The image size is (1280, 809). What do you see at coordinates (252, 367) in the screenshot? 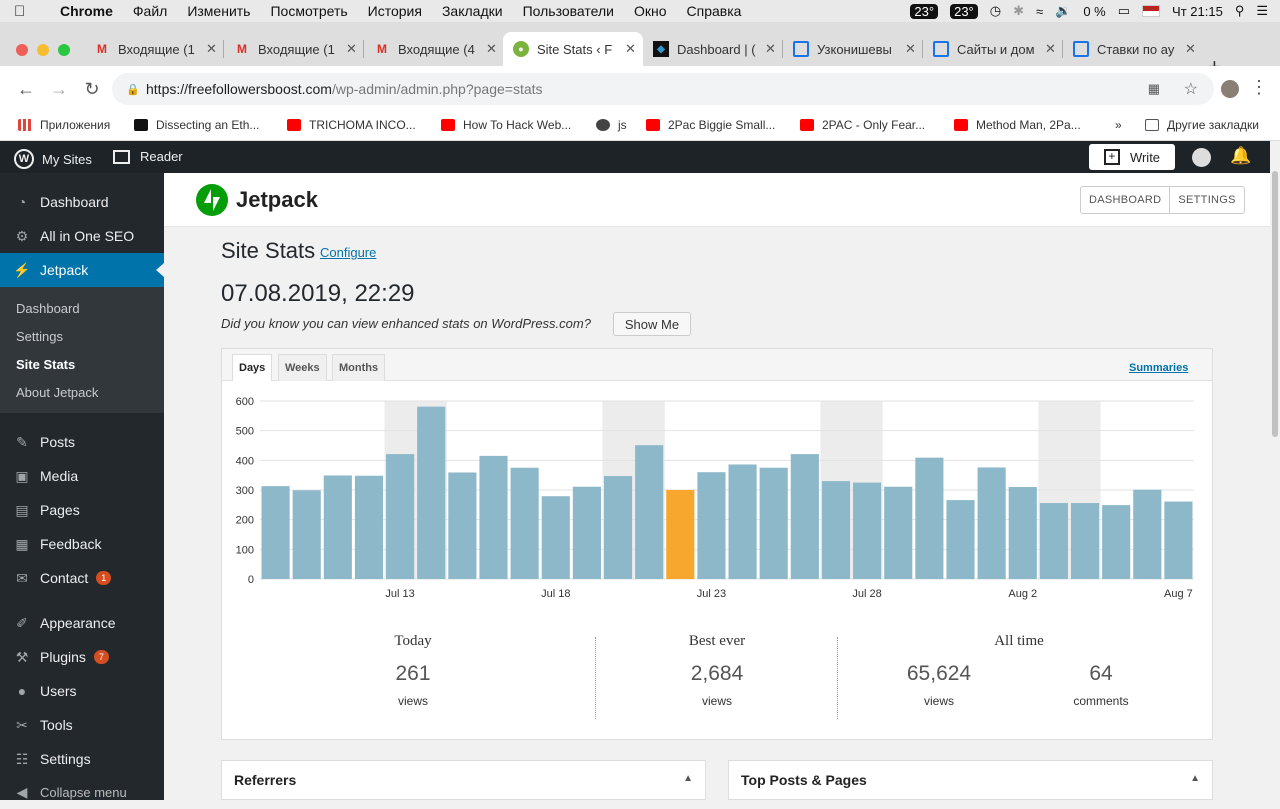
I see `tab-days: Days` at bounding box center [252, 367].